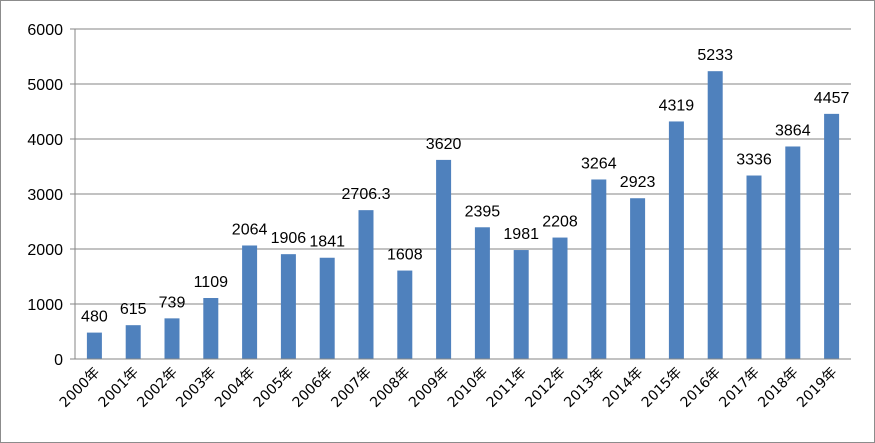 This screenshot has height=443, width=875. I want to click on x-tick-label: 2011年, so click(507, 388).